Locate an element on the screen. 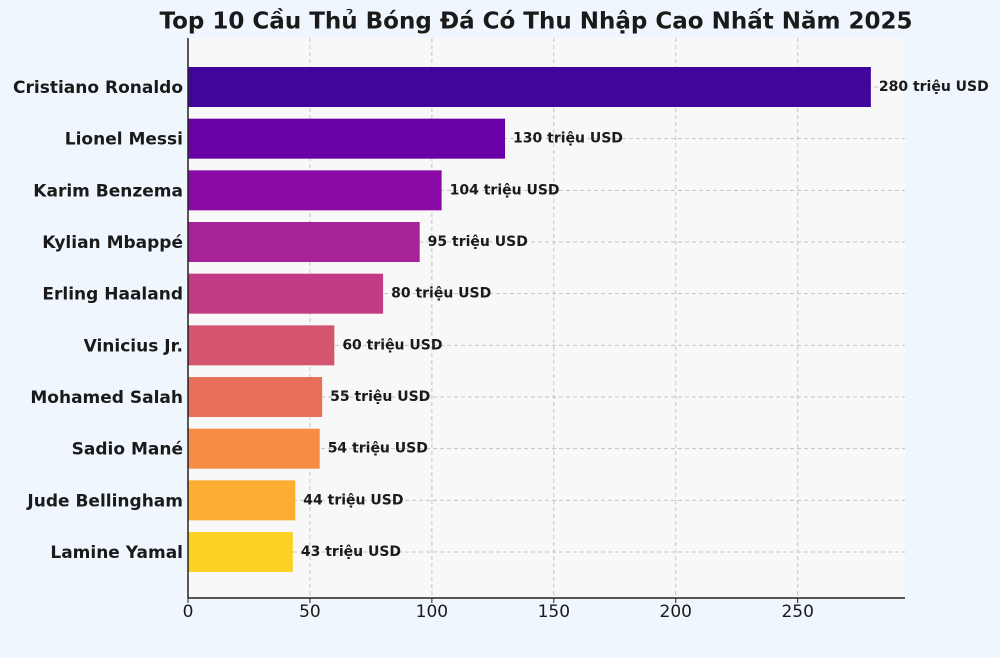 The height and width of the screenshot is (658, 1000). y-tick-label: Mohamed Salah is located at coordinates (106, 398).